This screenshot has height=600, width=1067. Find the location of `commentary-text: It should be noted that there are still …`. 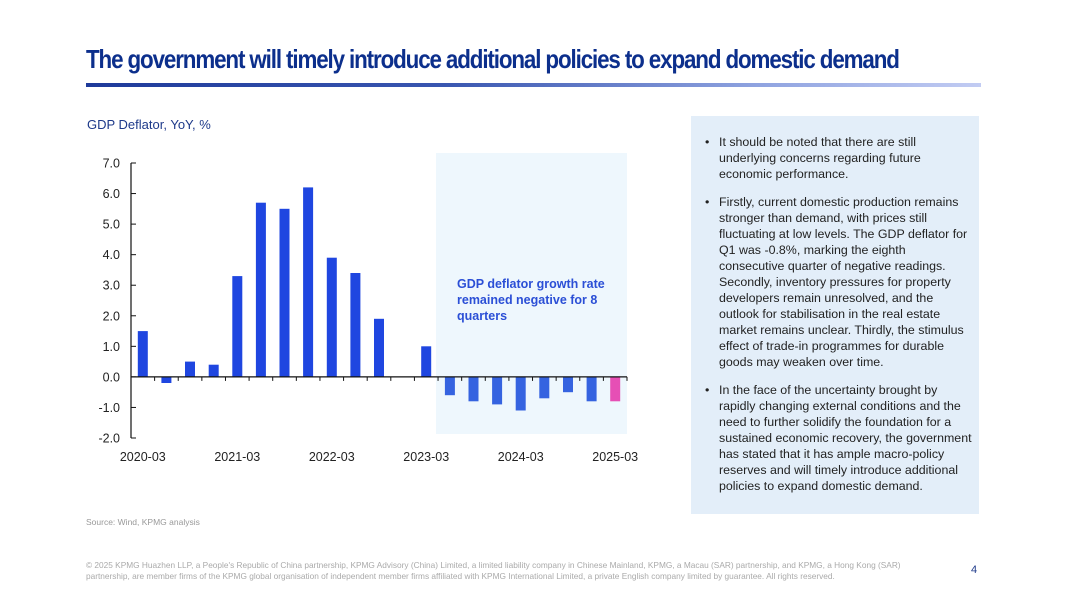

commentary-text: It should be noted that there are still … is located at coordinates (820, 158).